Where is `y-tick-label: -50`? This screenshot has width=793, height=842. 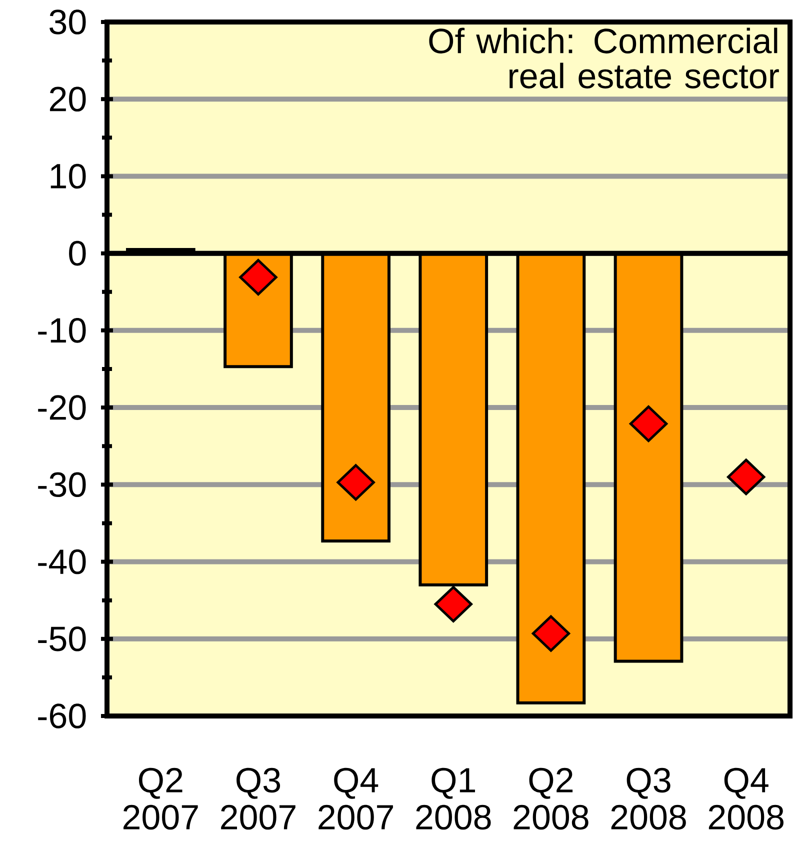 y-tick-label: -50 is located at coordinates (62, 639).